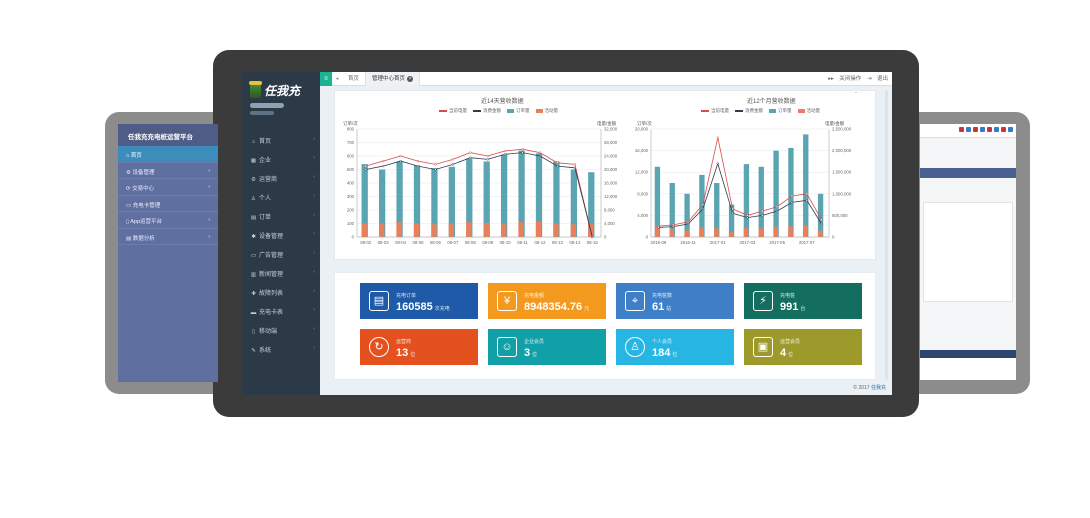  Describe the element at coordinates (783, 353) in the screenshot. I see `stat-value: 4` at that location.